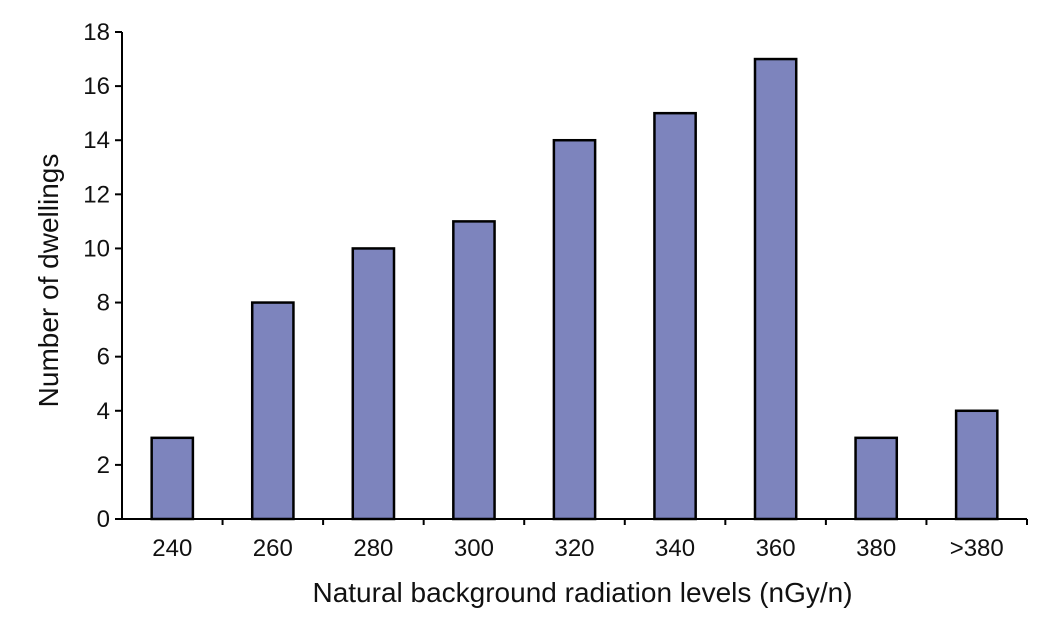  What do you see at coordinates (675, 548) in the screenshot?
I see `x-tick-label: 340` at bounding box center [675, 548].